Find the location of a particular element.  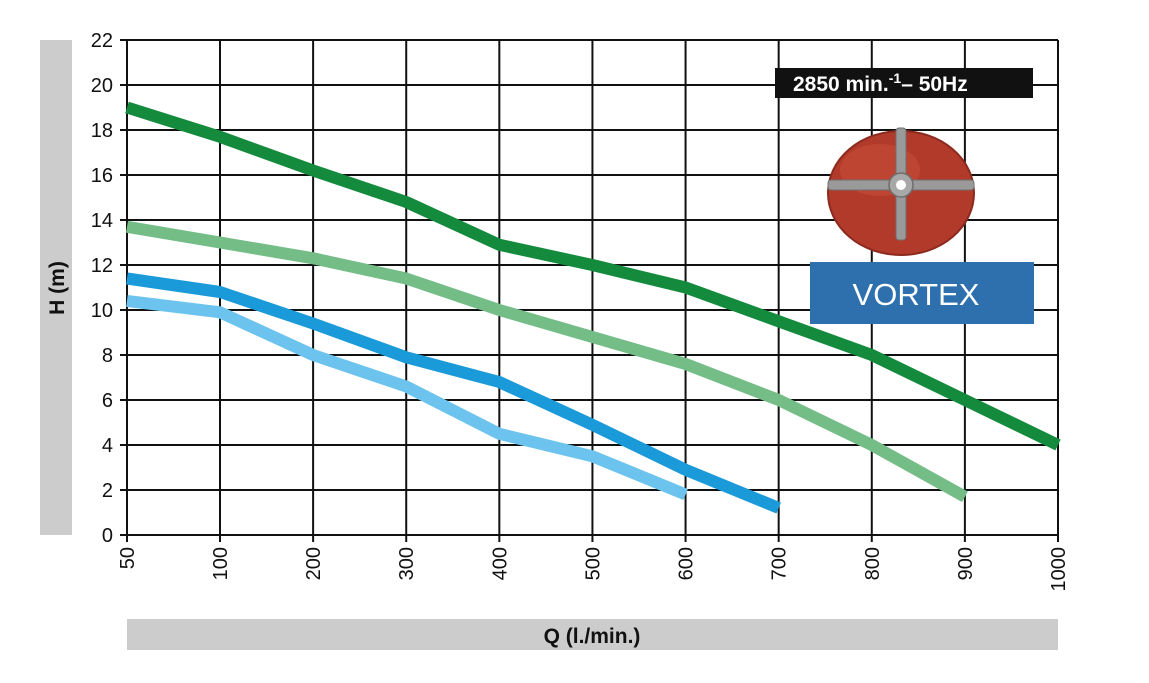

x-tick-label: 600 is located at coordinates (687, 563).